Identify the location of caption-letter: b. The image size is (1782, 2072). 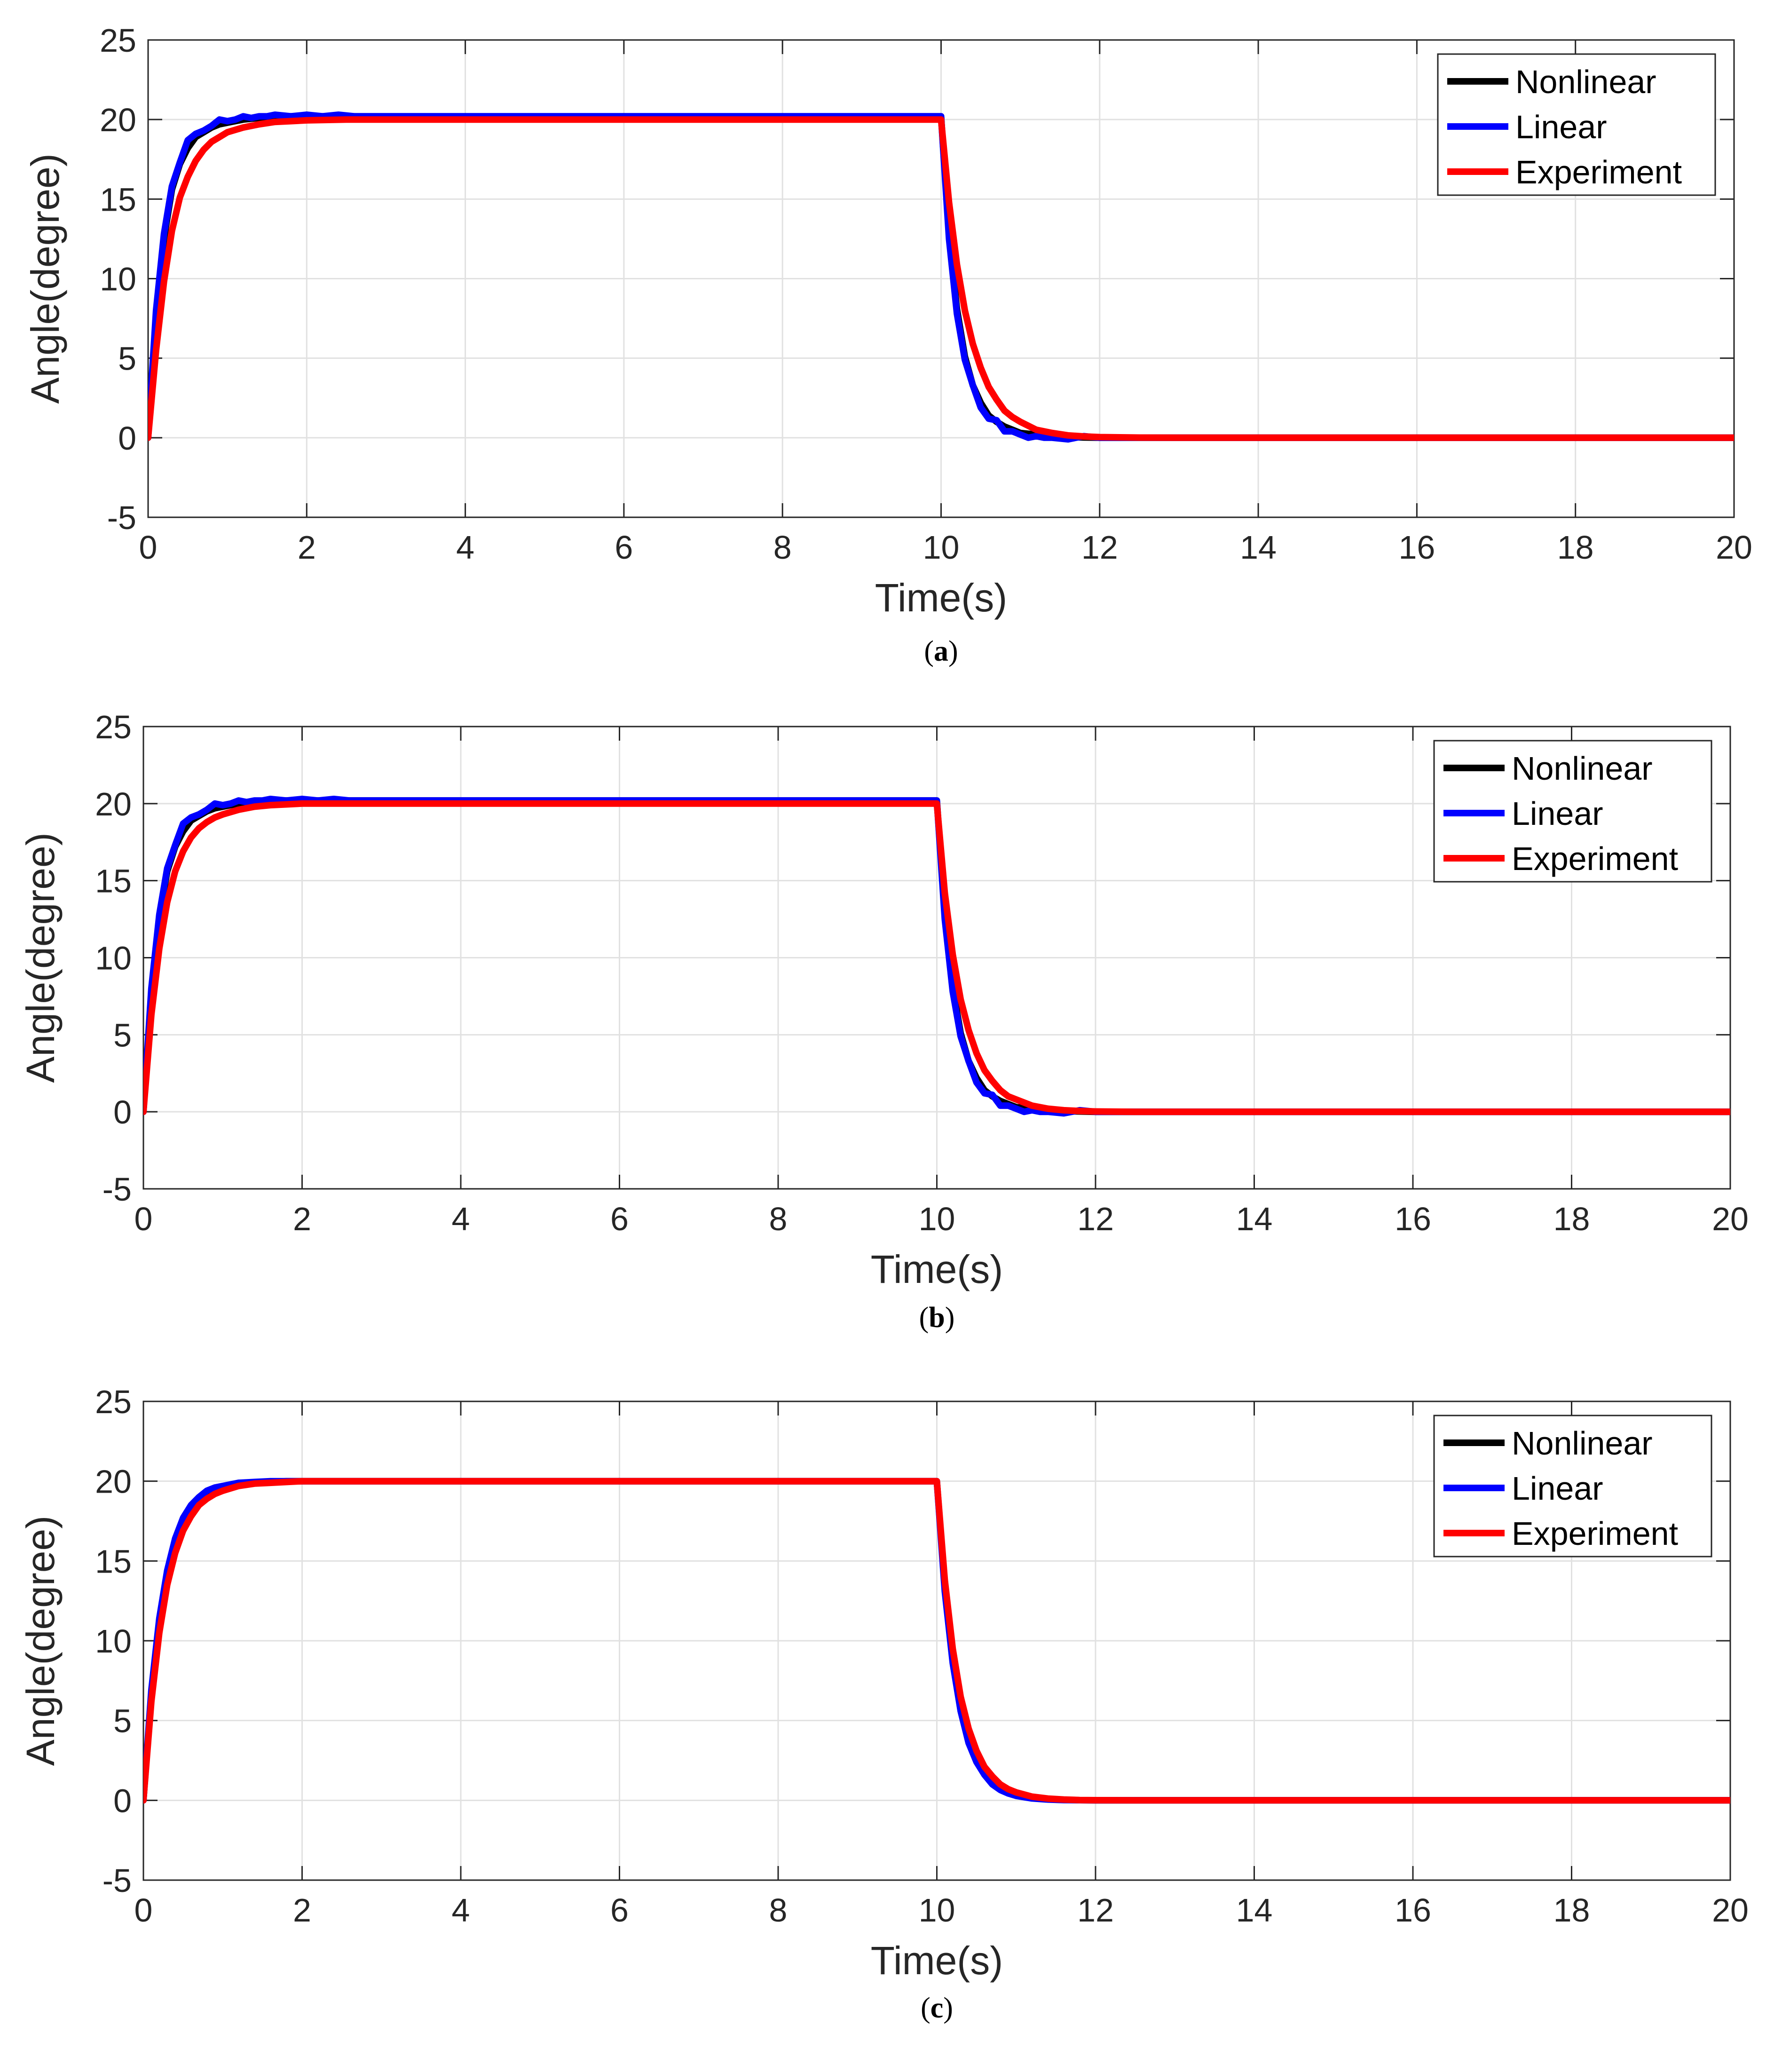
(937, 1318).